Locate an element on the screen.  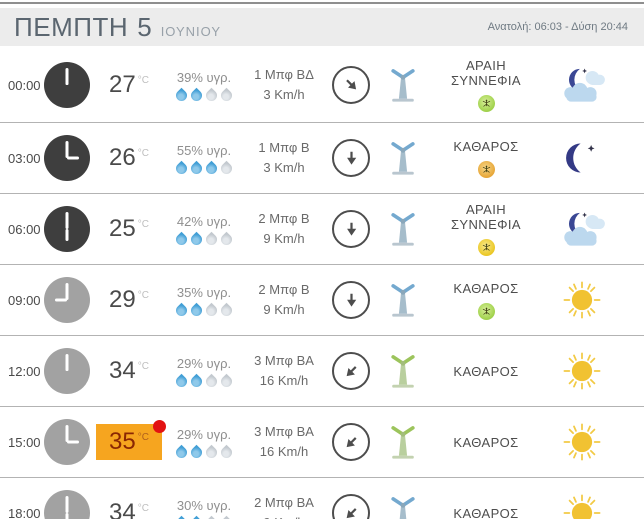
wind-speed-label: 3 Km/h is located at coordinates (284, 94).